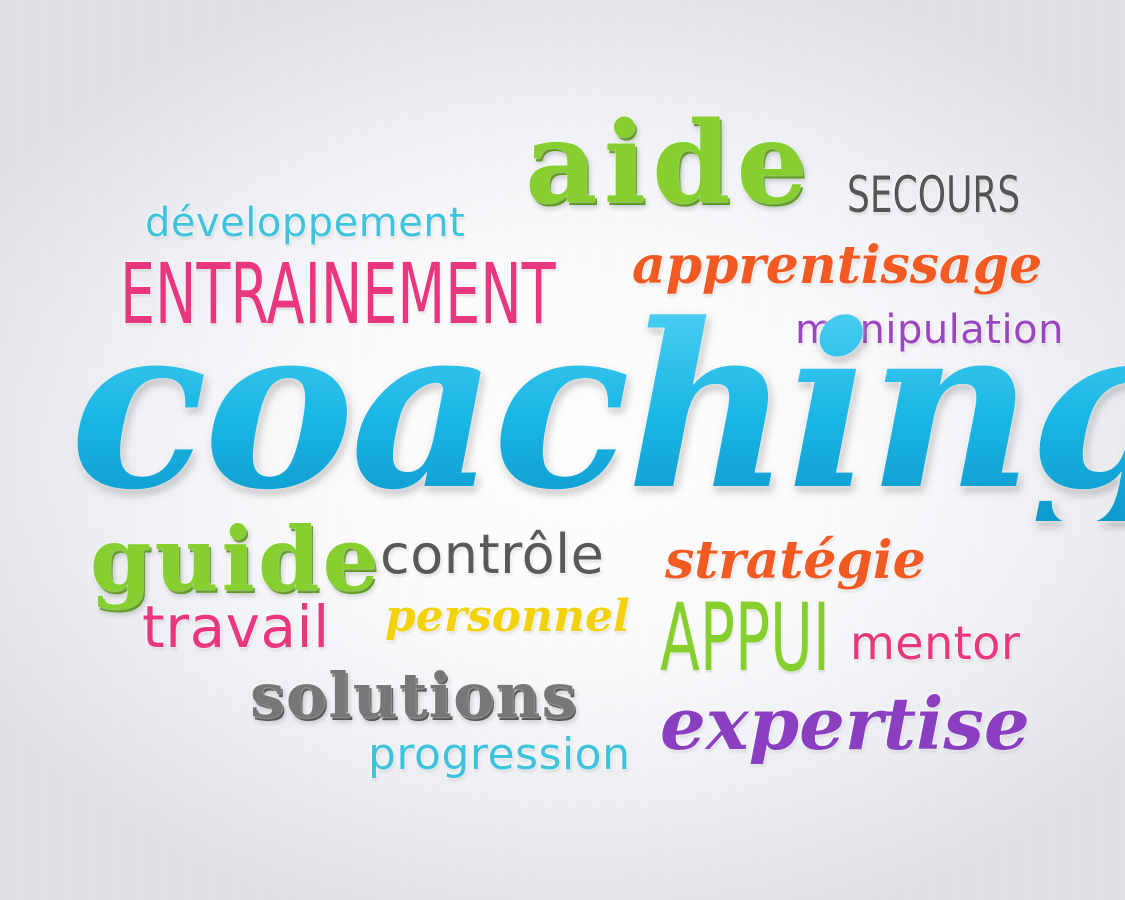 The image size is (1125, 900). What do you see at coordinates (837, 265) in the screenshot?
I see `word-apprentissage: apprentissage` at bounding box center [837, 265].